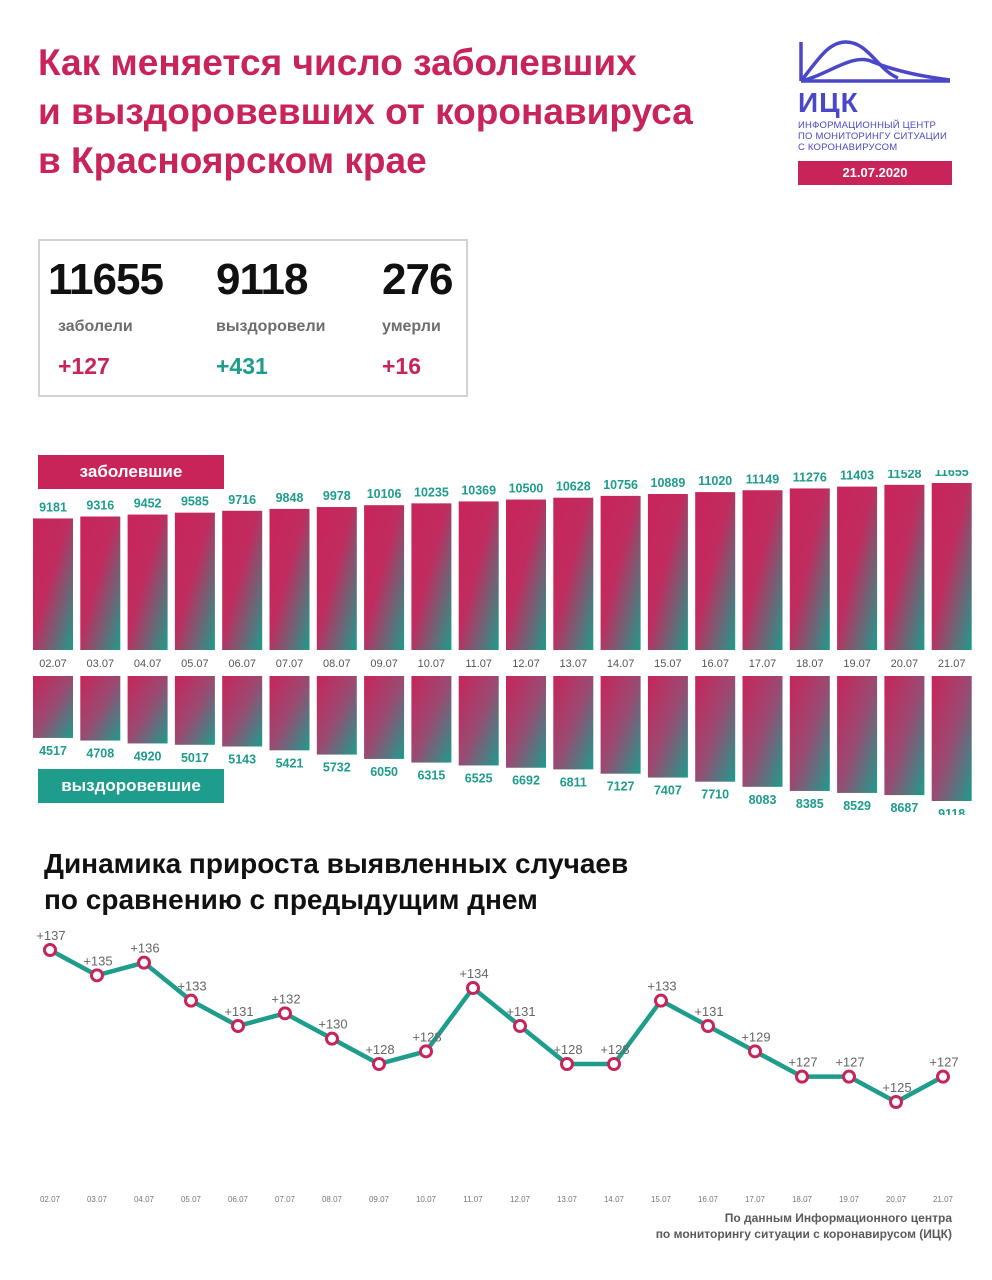 Image resolution: width=992 pixels, height=1280 pixels. Describe the element at coordinates (802, 1199) in the screenshot. I see `line-x-tick-label: 18.07` at that location.